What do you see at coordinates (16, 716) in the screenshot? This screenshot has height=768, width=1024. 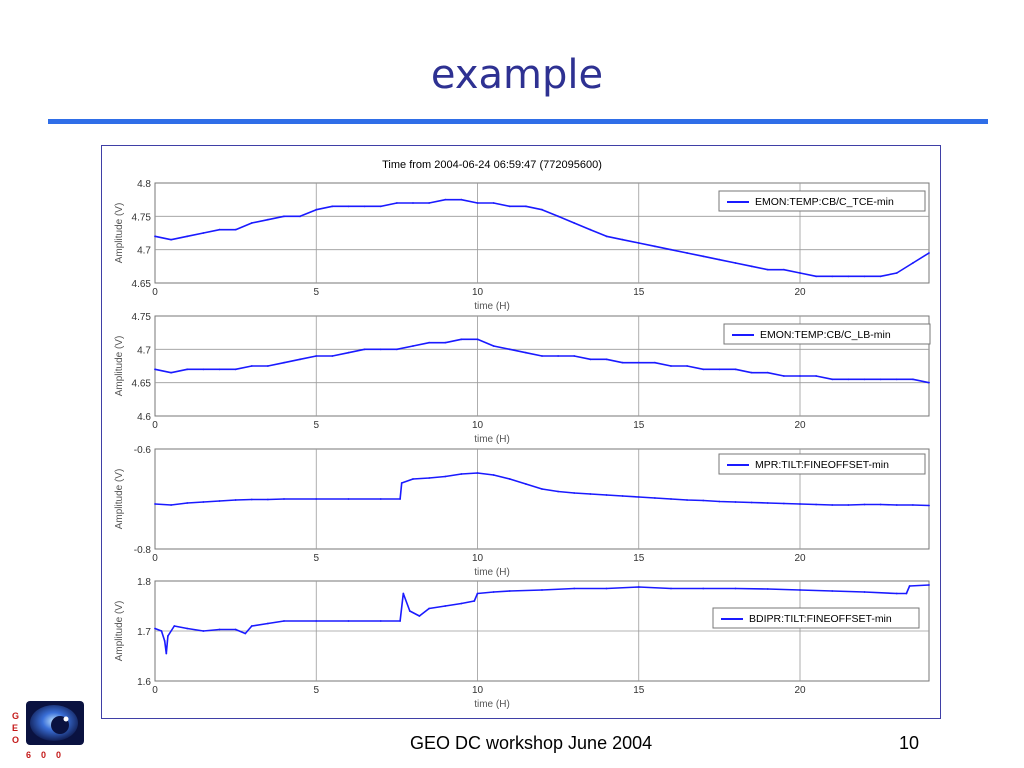 I see `logo-letter: G` at bounding box center [16, 716].